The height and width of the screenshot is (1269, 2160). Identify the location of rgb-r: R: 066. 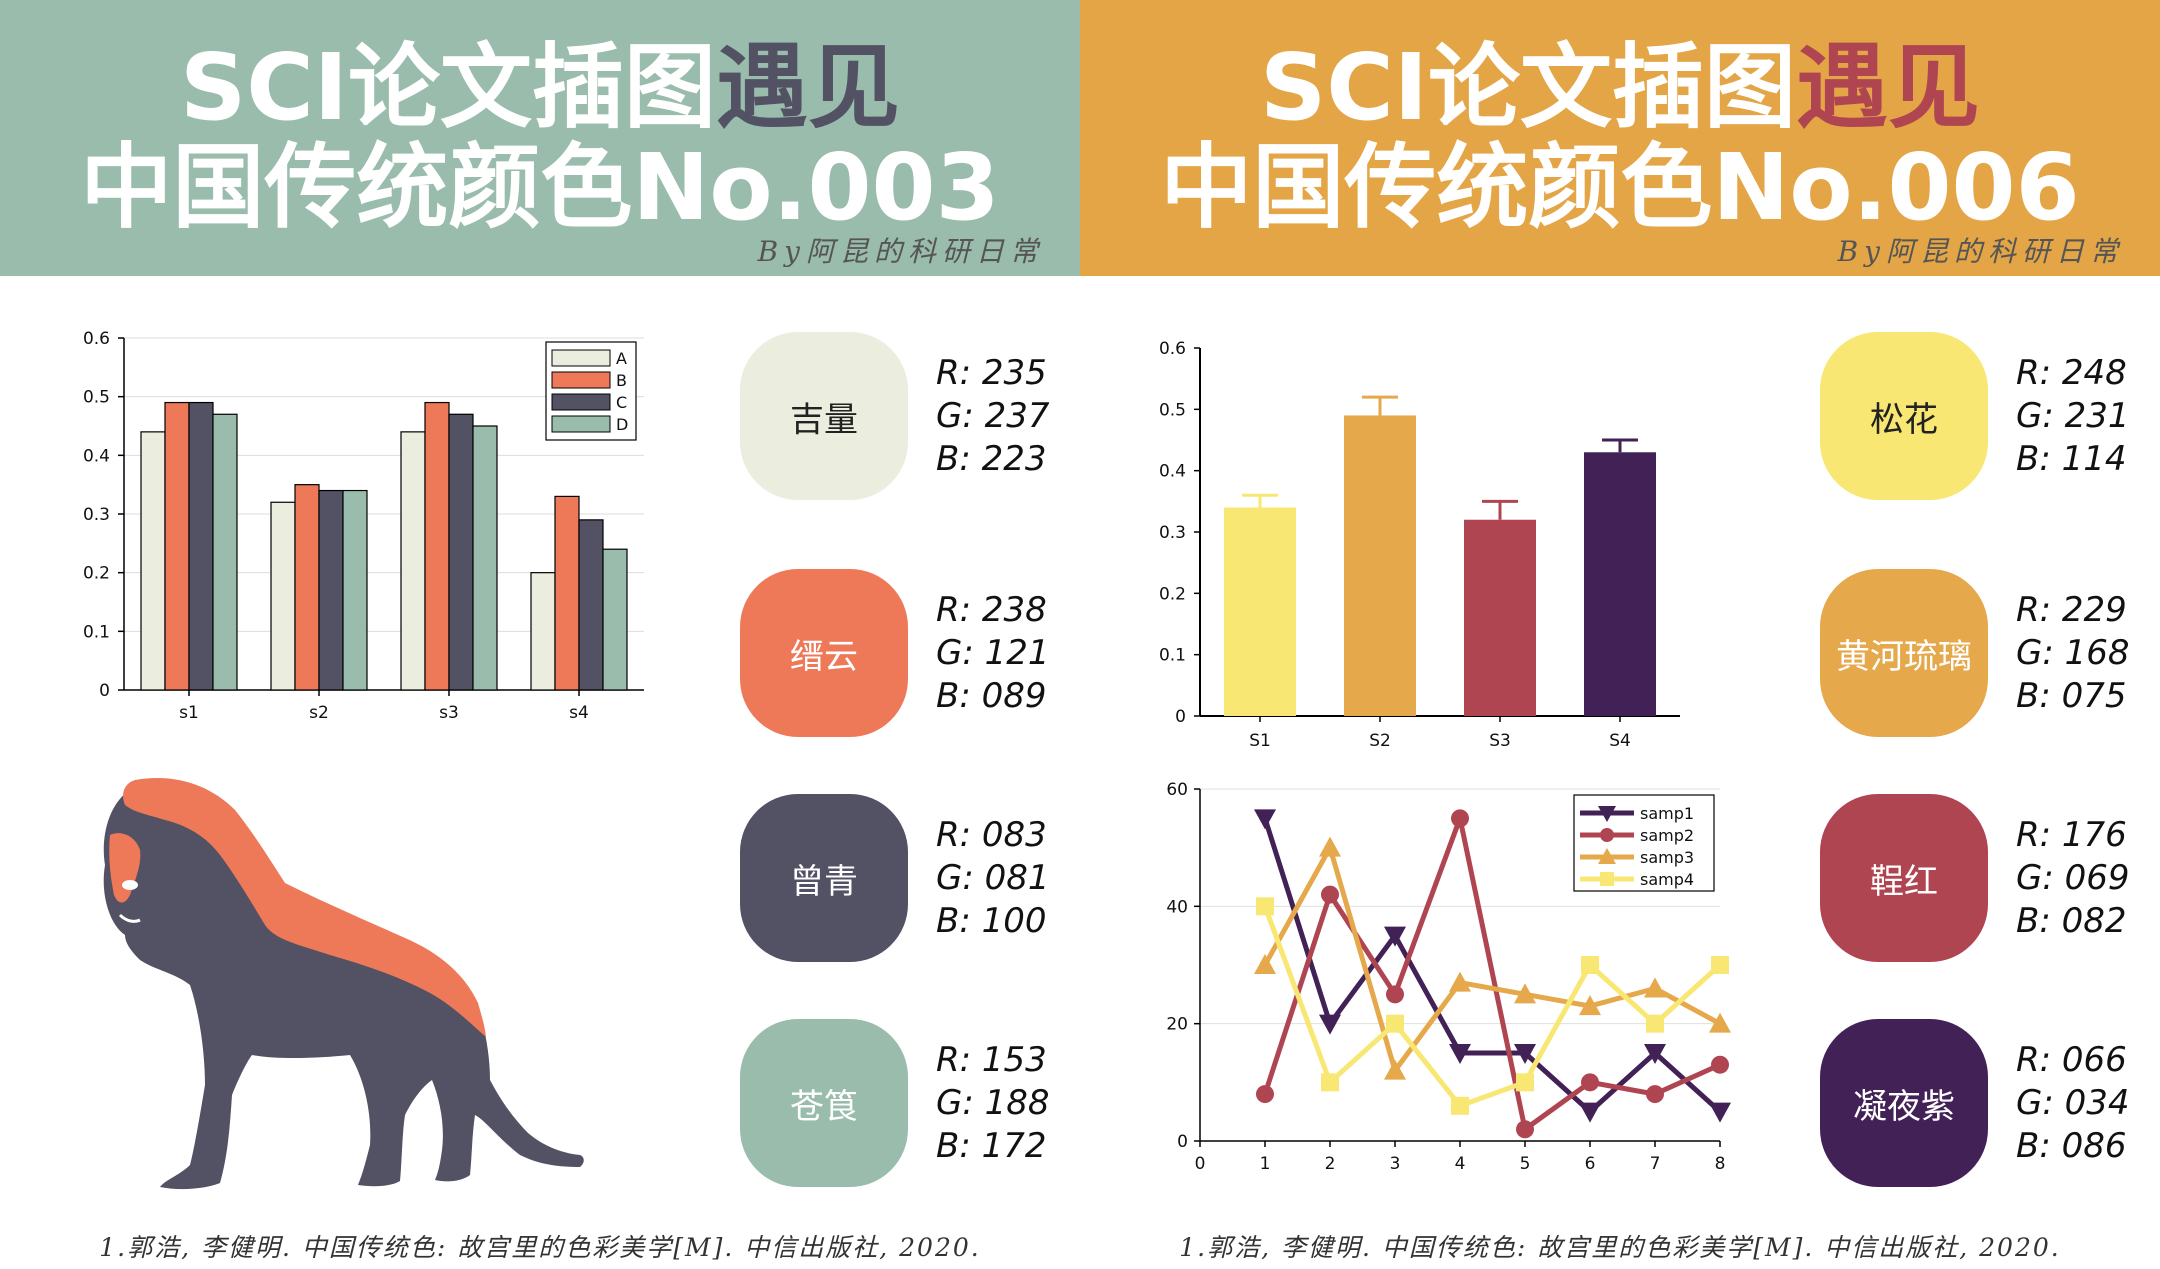
(2071, 1060).